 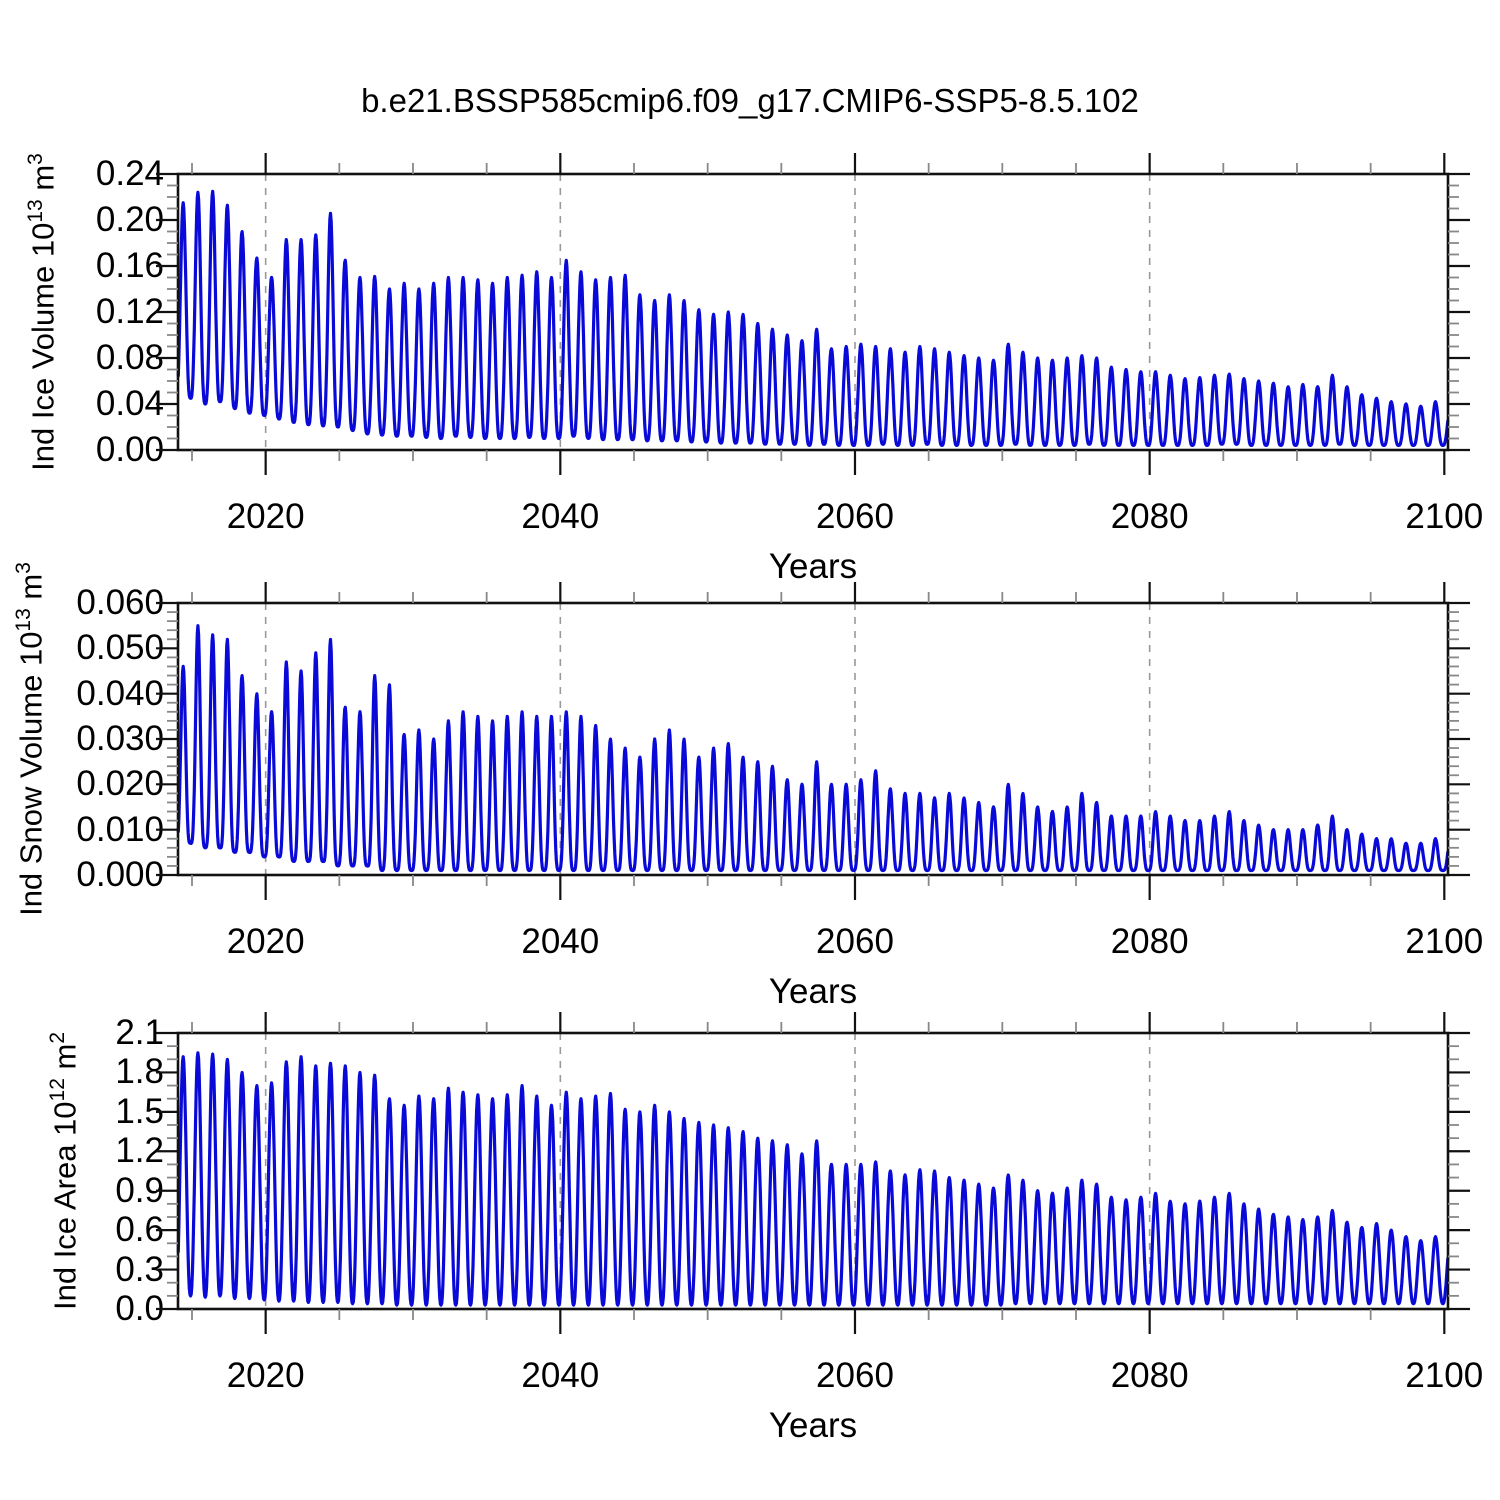 I want to click on data-line-snow-volume, so click(x=813, y=748).